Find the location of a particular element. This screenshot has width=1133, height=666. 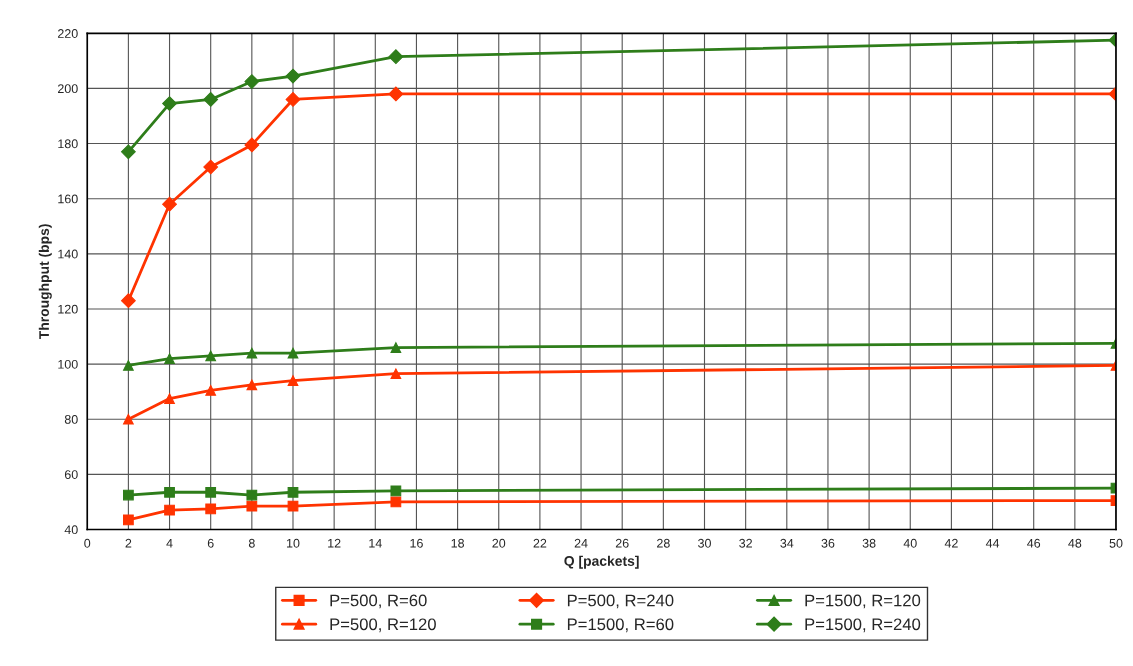

x-tick-label: 22 is located at coordinates (540, 543).